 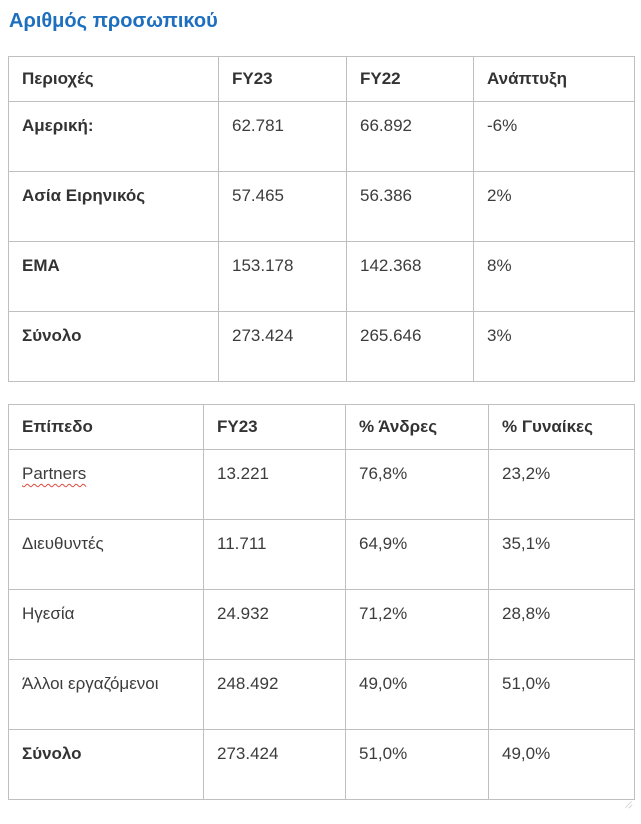 I want to click on table-row: Άλλοι εργαζόμενοι 248.492 49,0% 51,0%, so click(x=321, y=694).